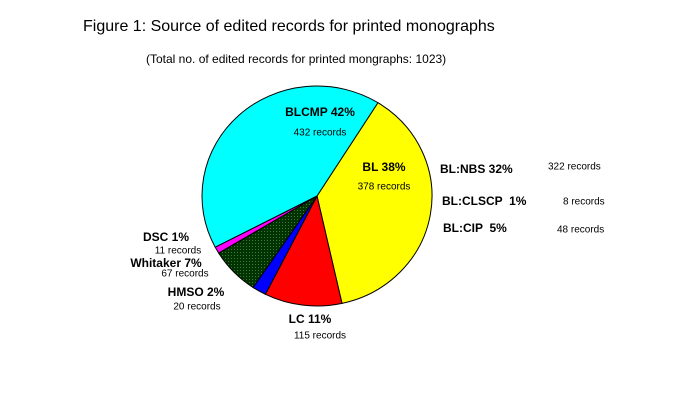 The height and width of the screenshot is (400, 700). I want to click on breakdown-records: 322 records, so click(574, 167).